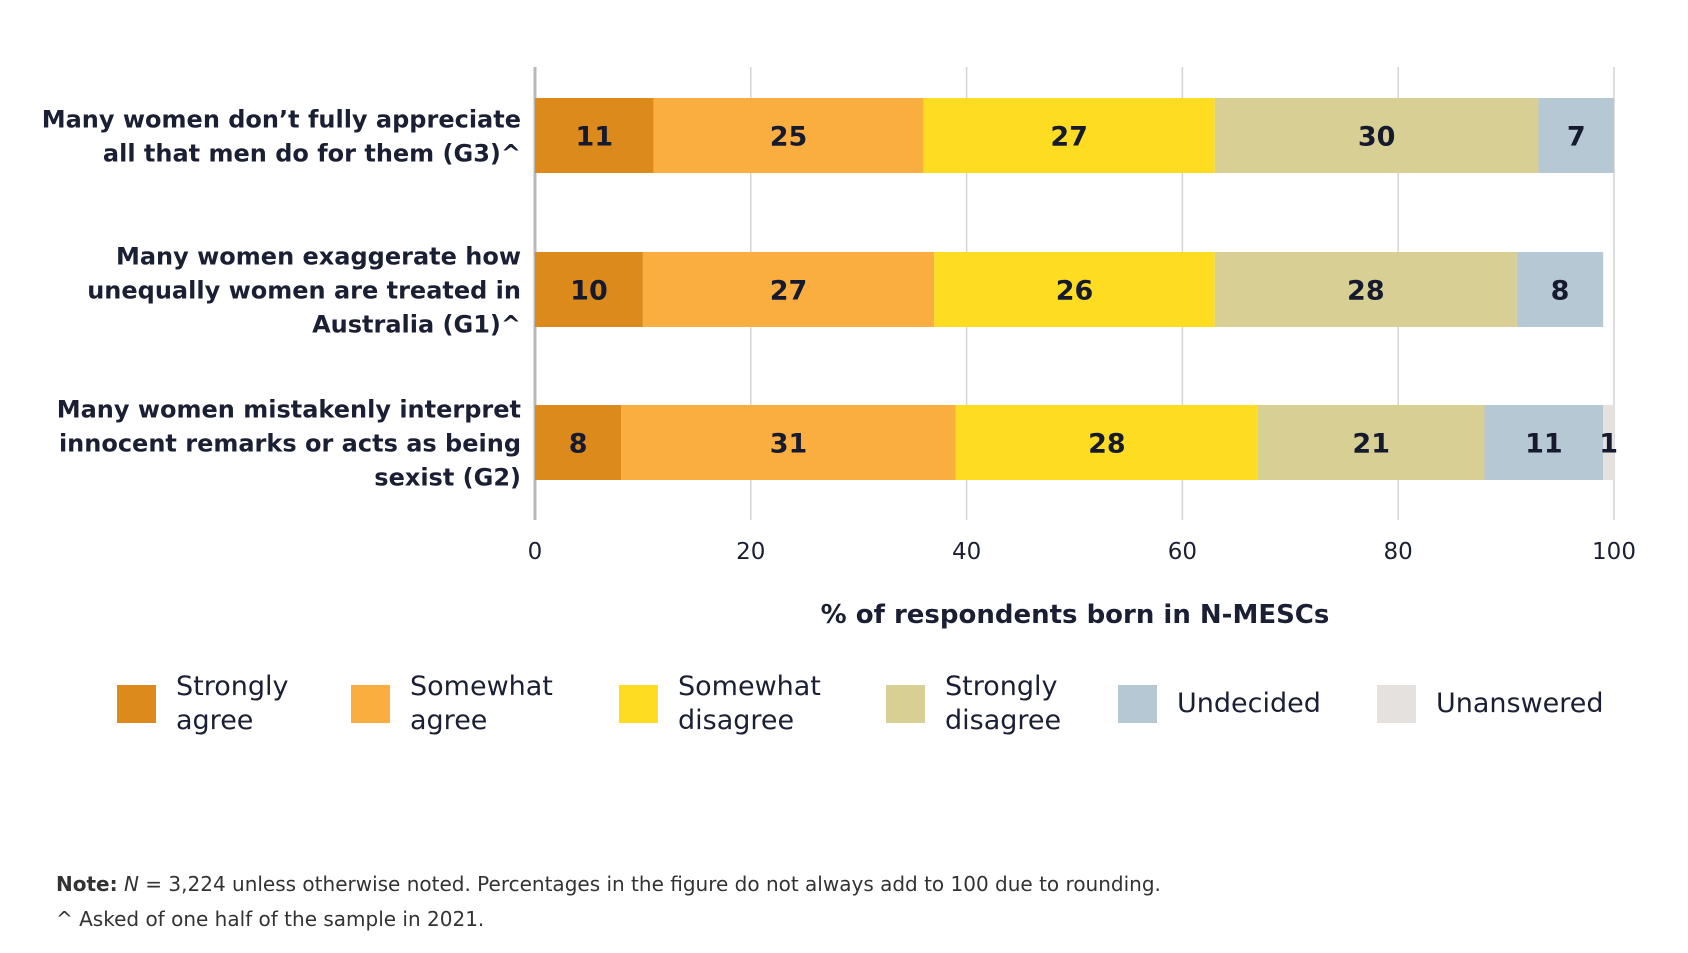 The width and height of the screenshot is (1688, 953). I want to click on x-tick-label: 20, so click(750, 552).